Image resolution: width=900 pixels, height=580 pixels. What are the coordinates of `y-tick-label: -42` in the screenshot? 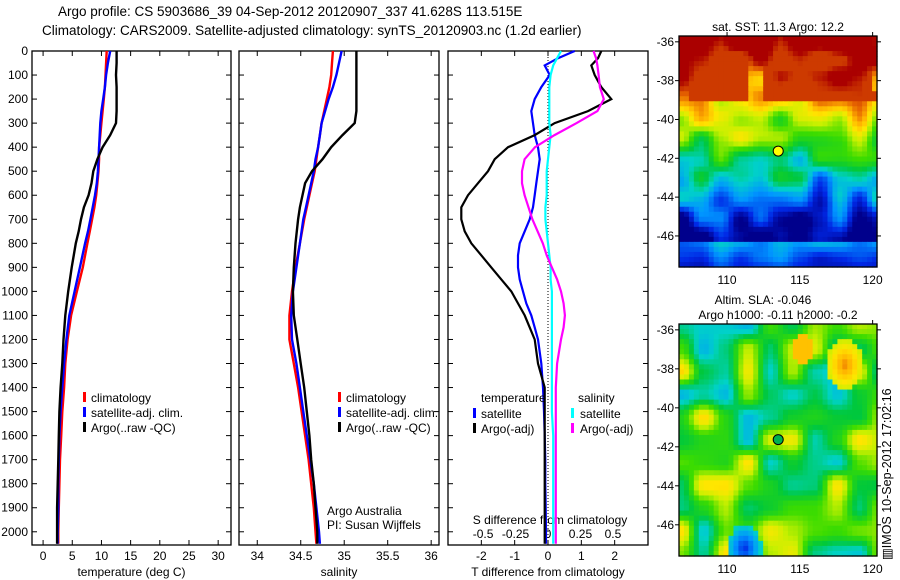 It's located at (666, 158).